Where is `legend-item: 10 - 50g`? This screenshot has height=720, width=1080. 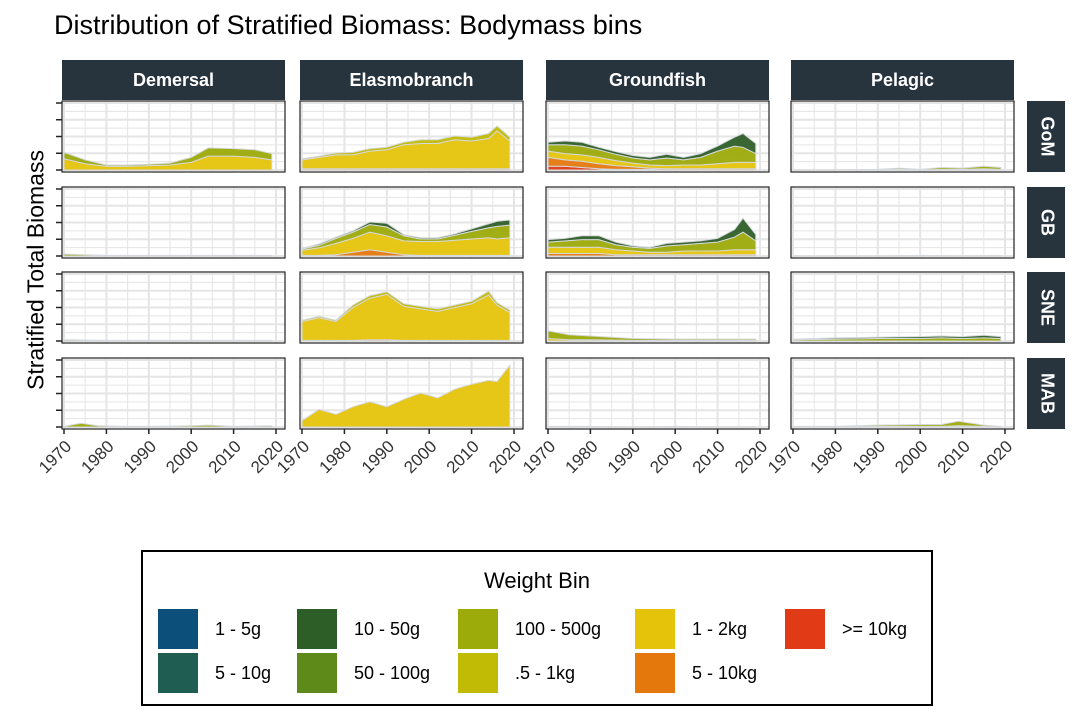 legend-item: 10 - 50g is located at coordinates (358, 629).